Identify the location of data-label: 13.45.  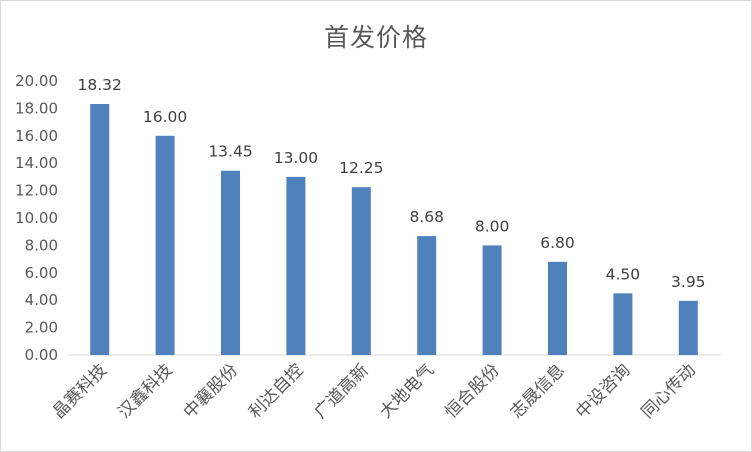
(230, 152).